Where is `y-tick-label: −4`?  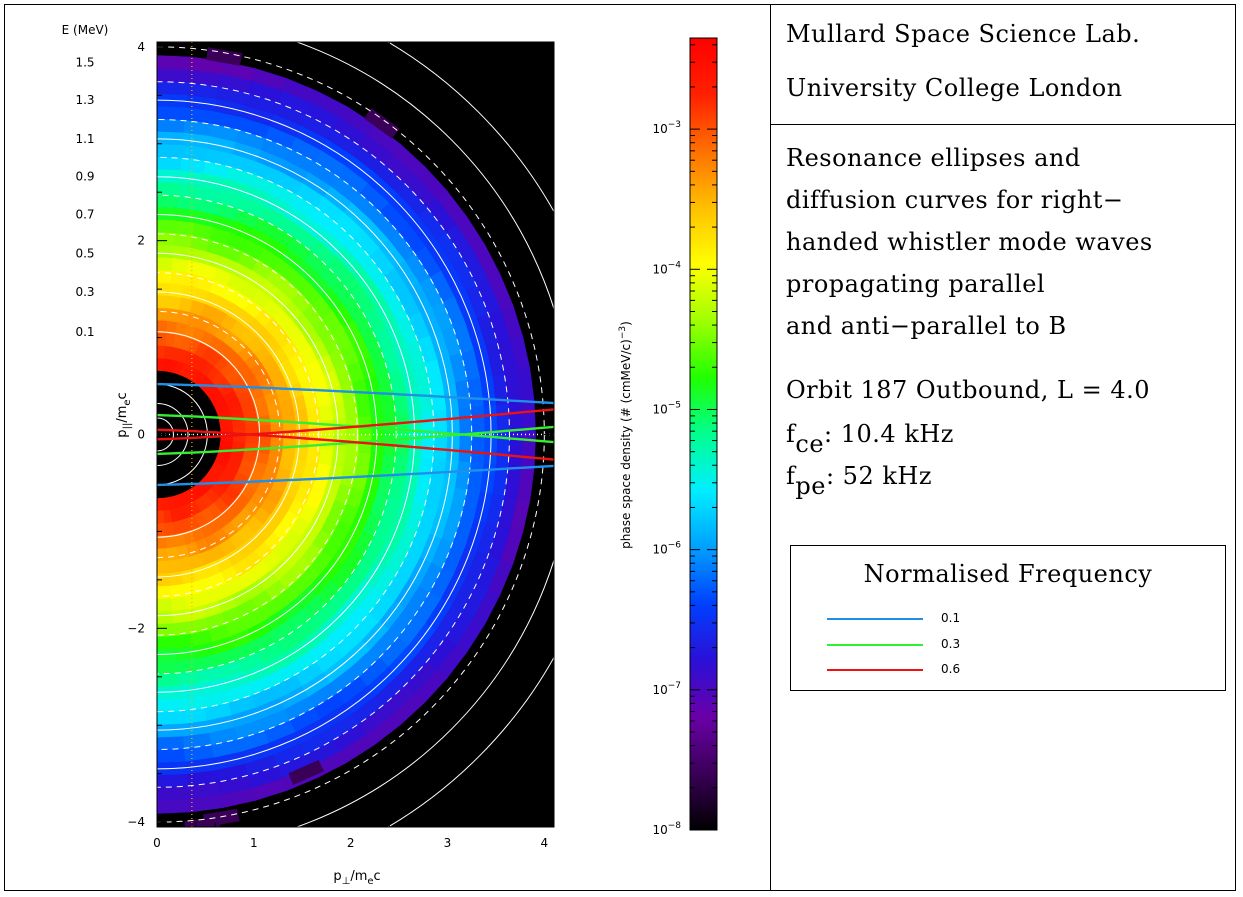 y-tick-label: −4 is located at coordinates (136, 822).